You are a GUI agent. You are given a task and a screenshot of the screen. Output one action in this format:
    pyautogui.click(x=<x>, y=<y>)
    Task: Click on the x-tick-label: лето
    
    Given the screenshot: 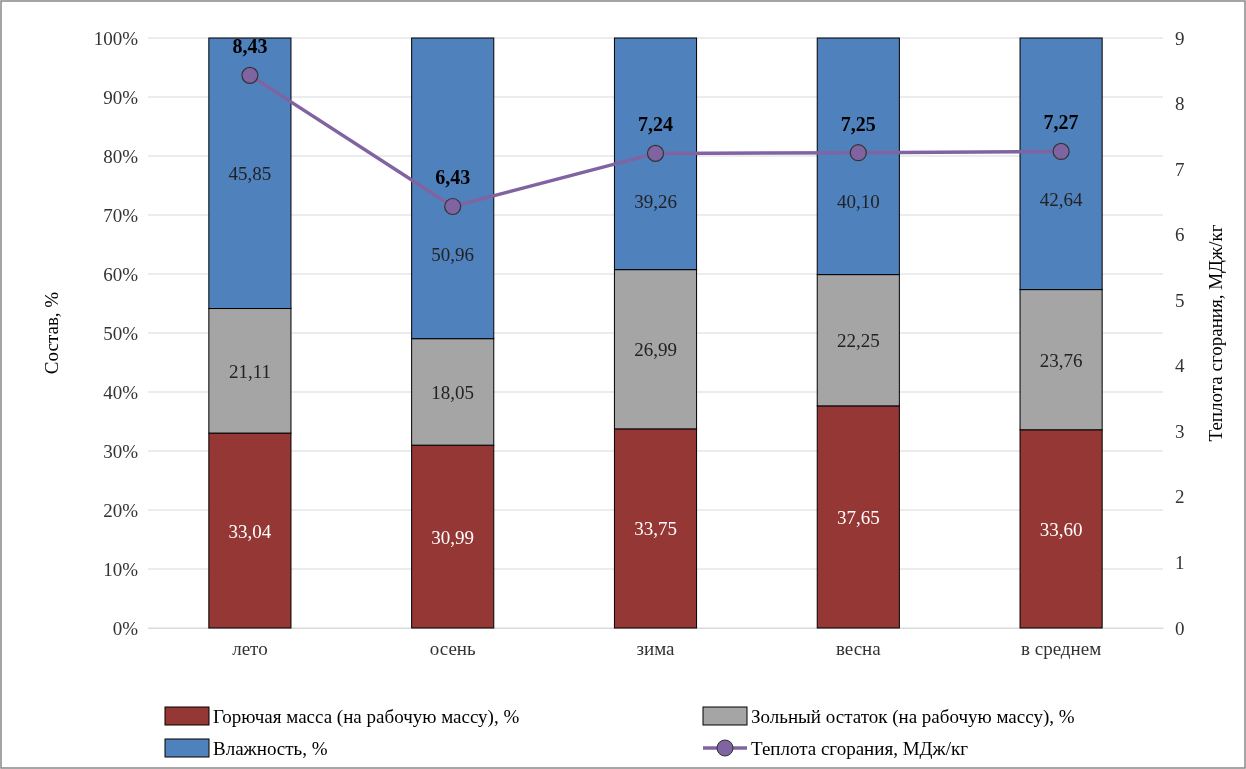 What is the action you would take?
    pyautogui.click(x=250, y=649)
    